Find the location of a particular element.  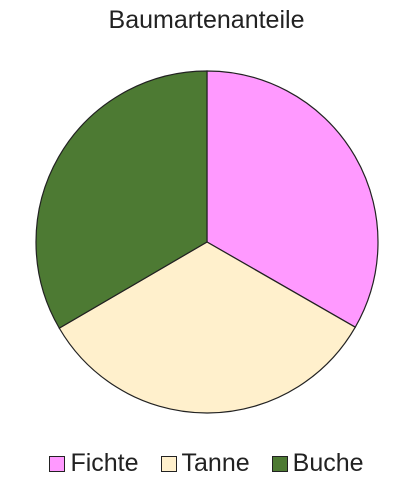

legend-swatch-tanne is located at coordinates (168, 463).